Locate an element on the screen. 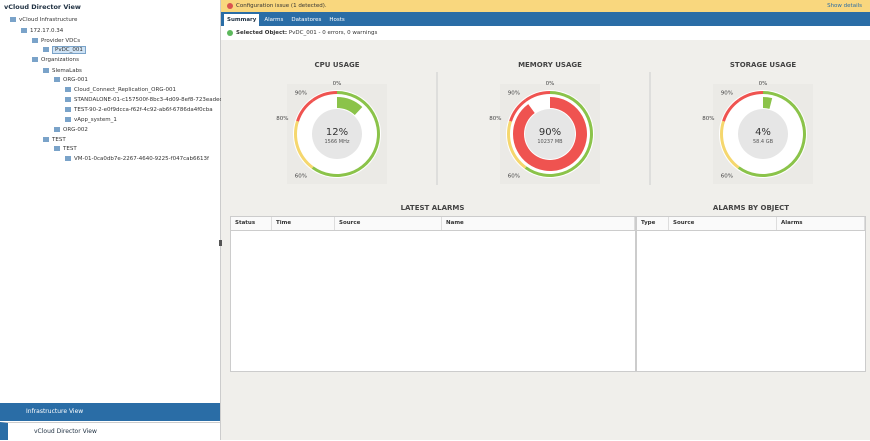 This screenshot has width=870, height=441. tab: Alarms is located at coordinates (274, 20).